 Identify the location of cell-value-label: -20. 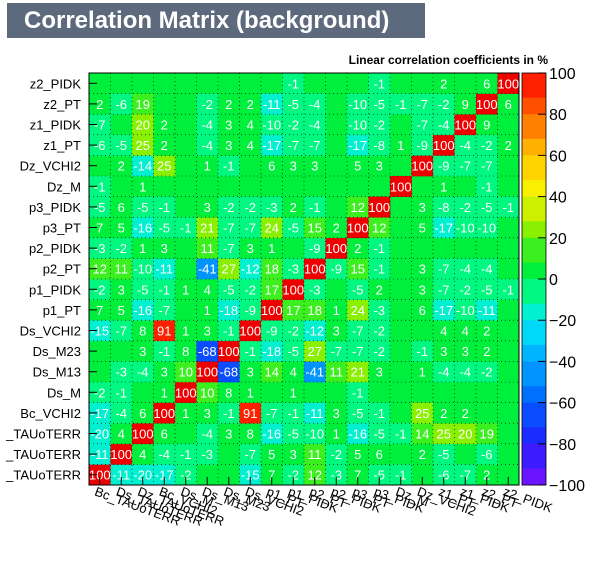
(99, 434).